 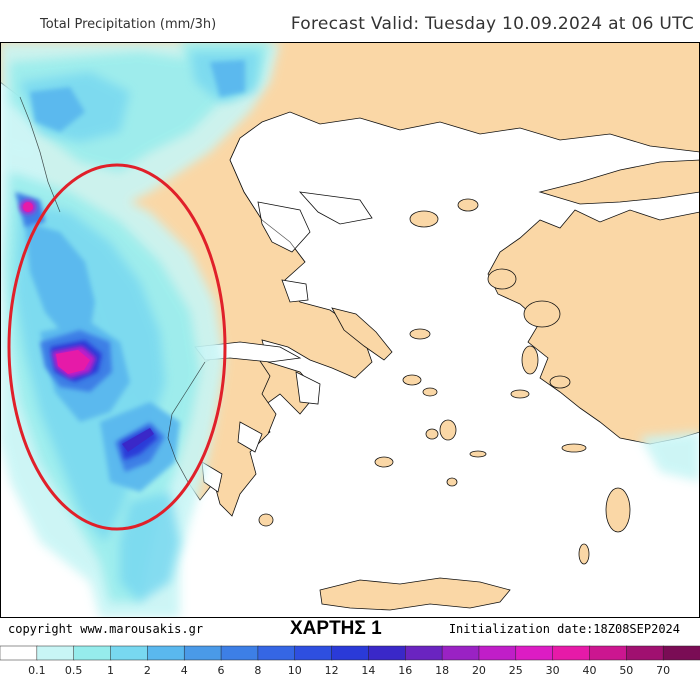 What do you see at coordinates (106, 629) in the screenshot?
I see `copyright-text: copyright www.marousakis.gr` at bounding box center [106, 629].